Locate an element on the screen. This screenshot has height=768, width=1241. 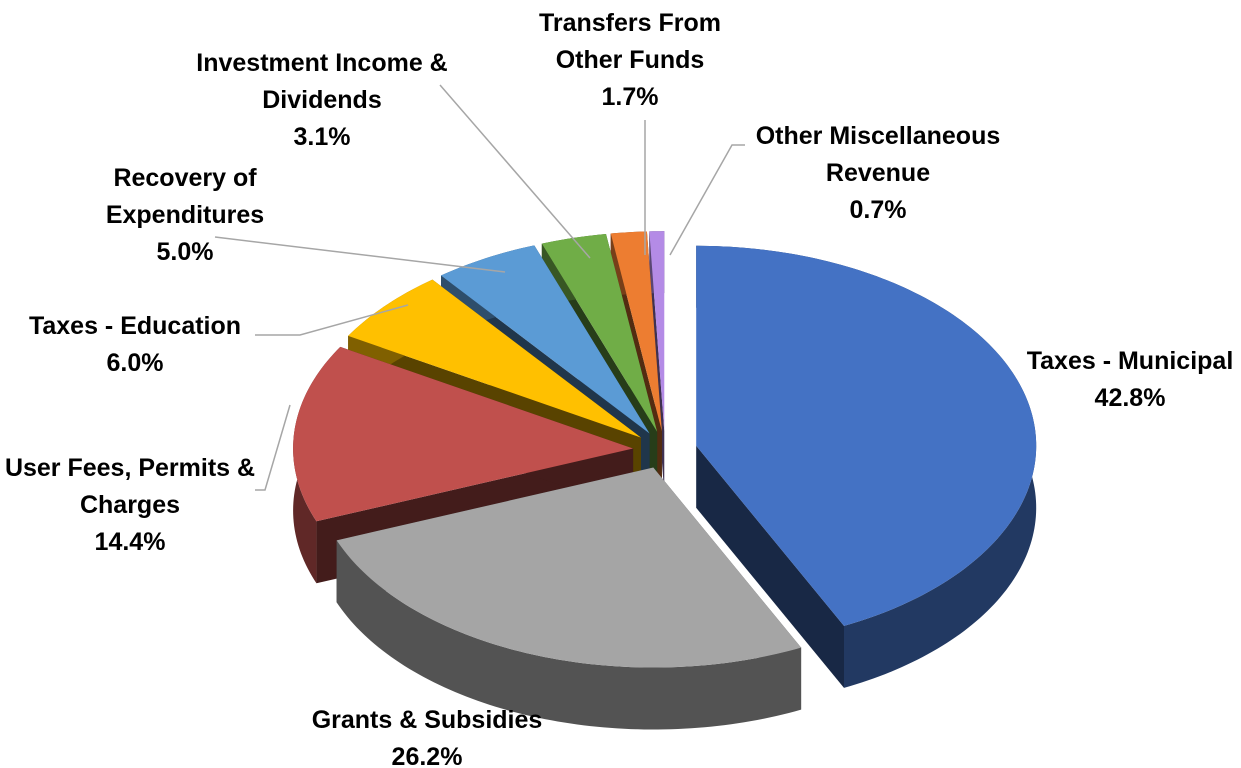
data-label: 5.0% is located at coordinates (185, 252).